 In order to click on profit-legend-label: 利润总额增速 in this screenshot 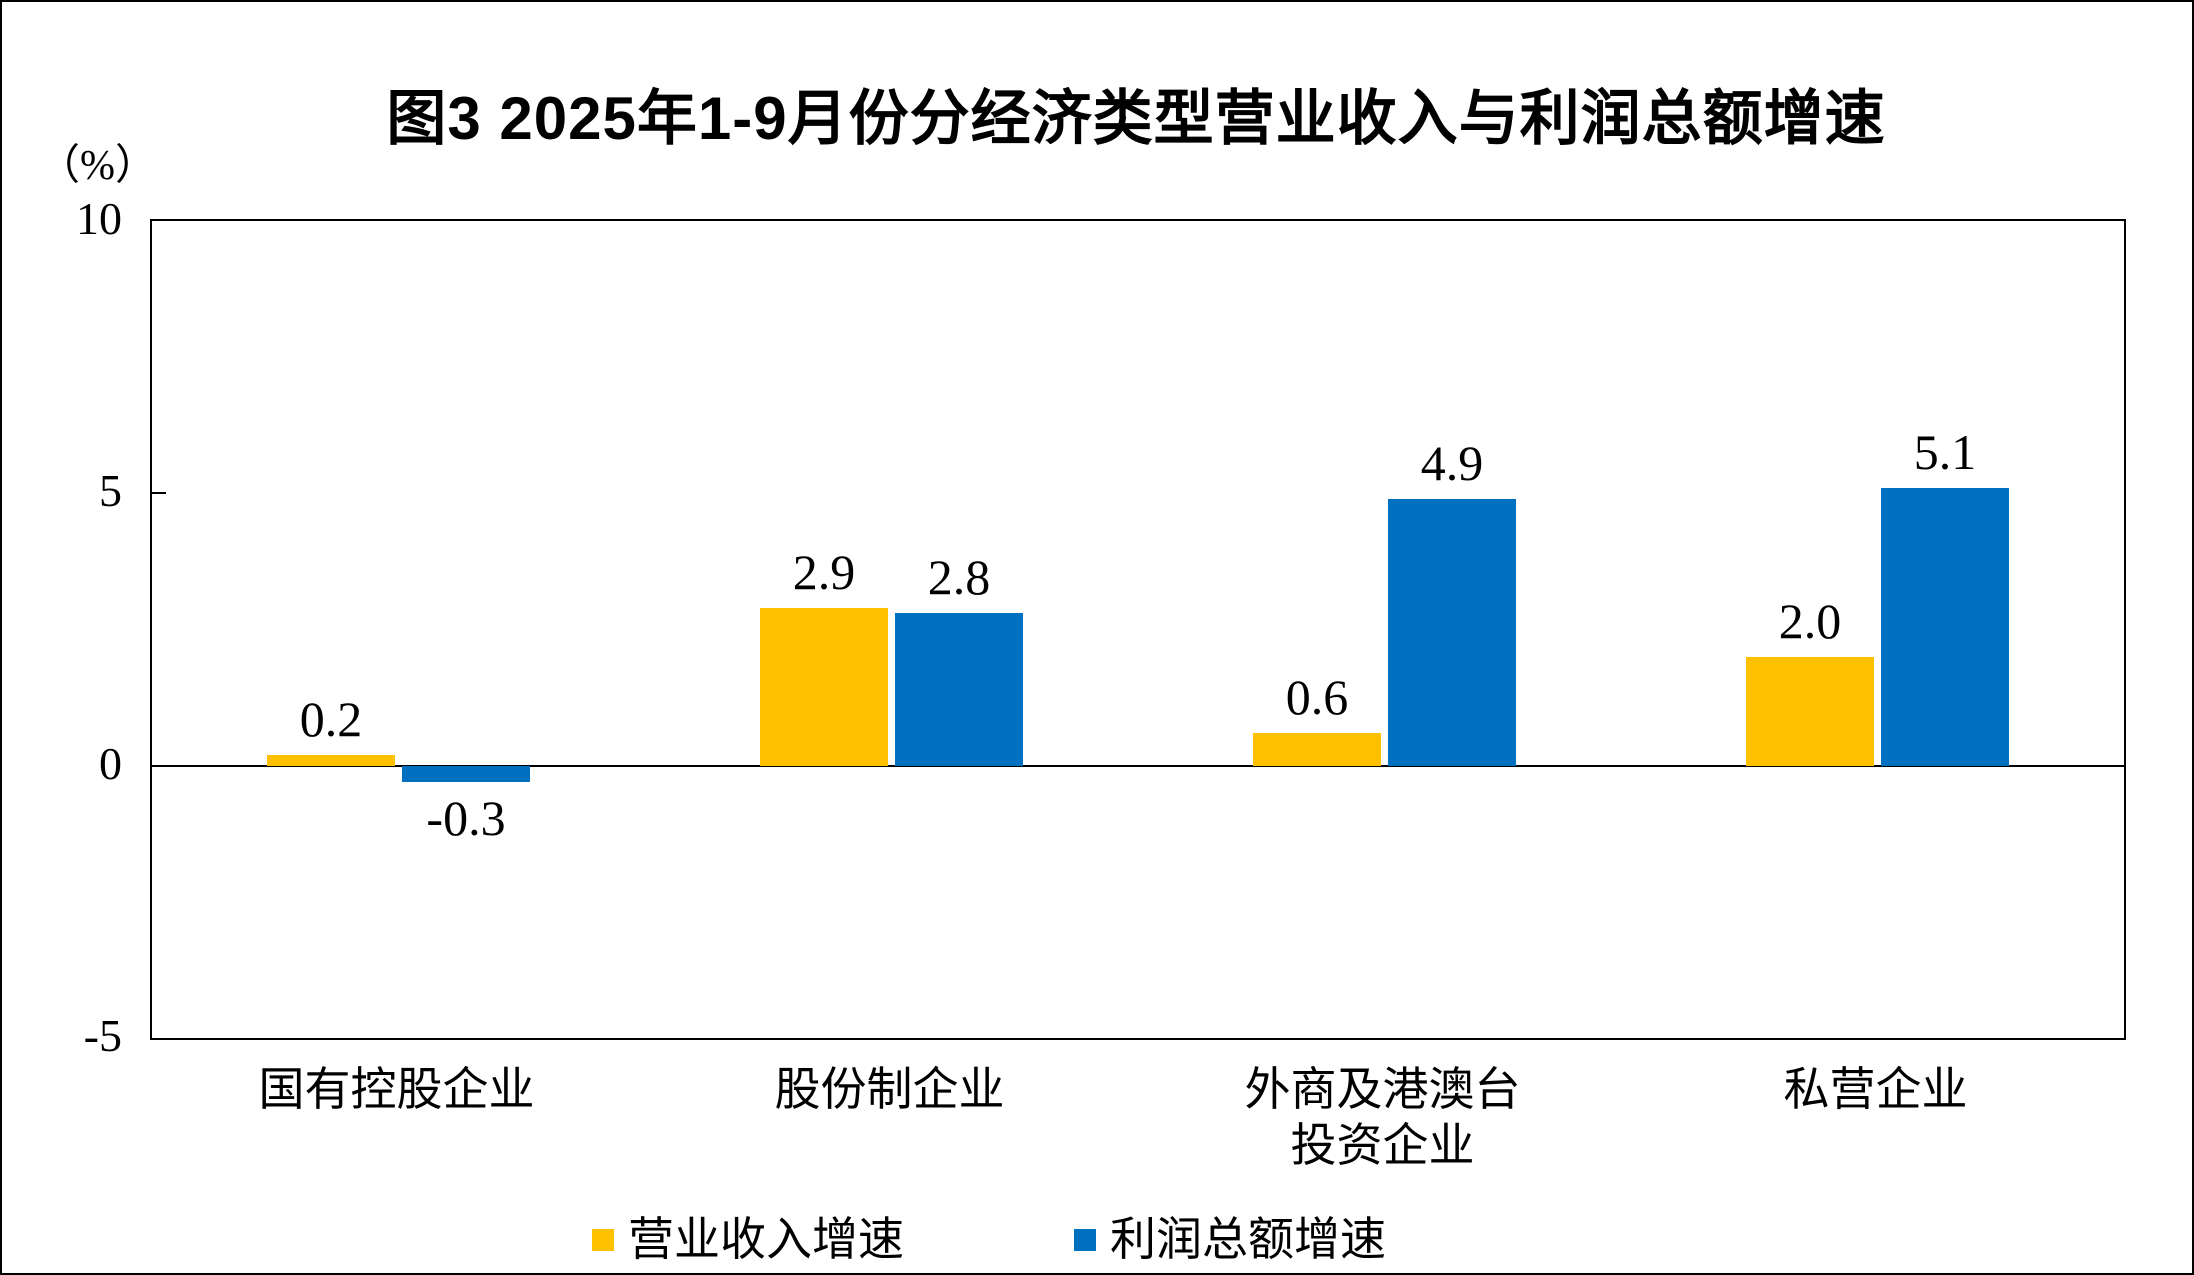, I will do `click(1248, 1239)`.